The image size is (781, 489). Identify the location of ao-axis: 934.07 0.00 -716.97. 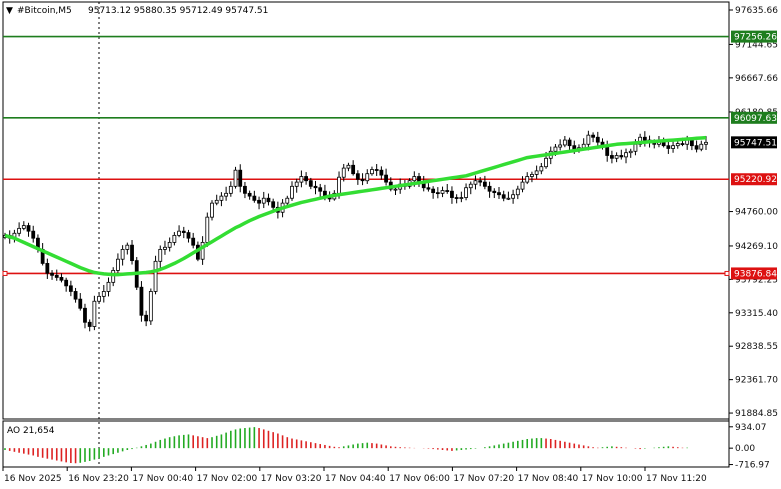
(749, 447).